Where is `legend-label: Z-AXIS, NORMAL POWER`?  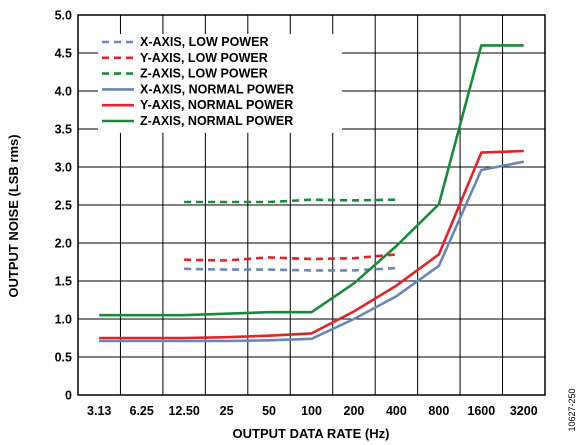
legend-label: Z-AXIS, NORMAL POWER is located at coordinates (216, 121).